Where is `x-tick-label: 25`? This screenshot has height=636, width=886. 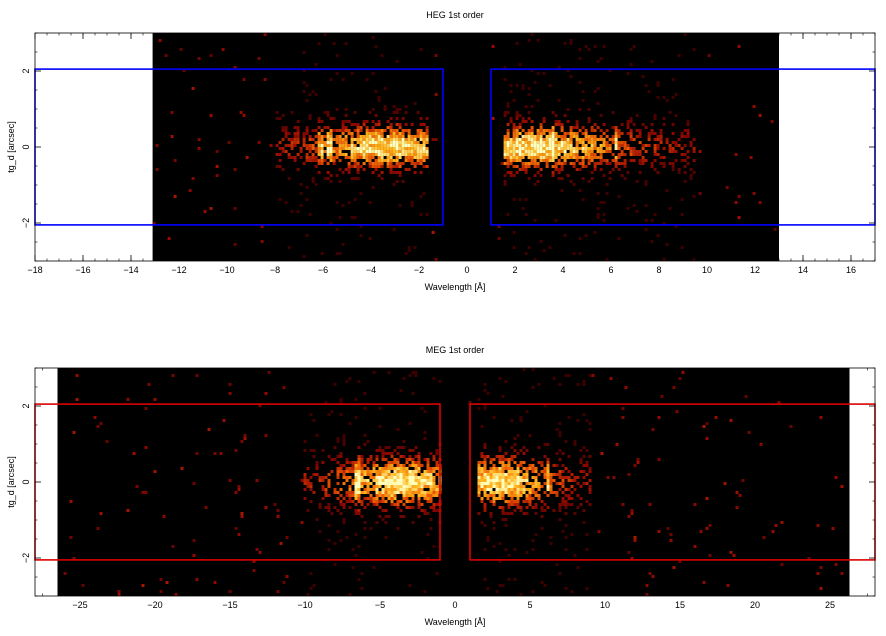
x-tick-label: 25 is located at coordinates (830, 605).